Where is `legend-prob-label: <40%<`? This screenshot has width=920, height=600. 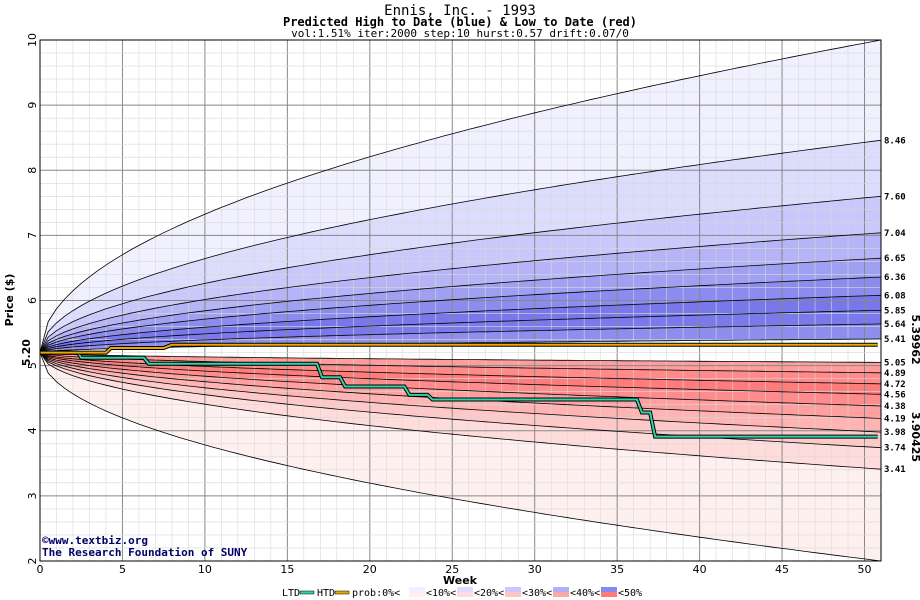
legend-prob-label: <40%< is located at coordinates (585, 593).